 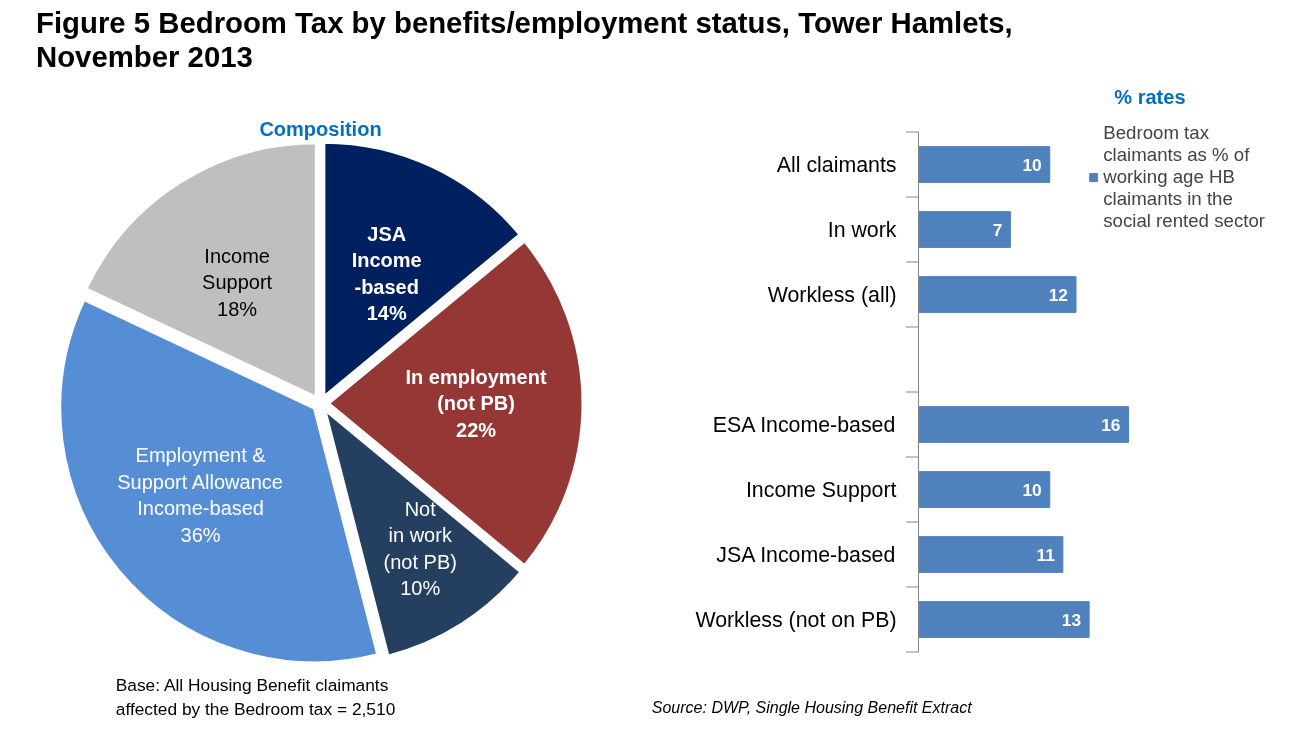 I want to click on slice-label: JSA Income -based, so click(x=386, y=260).